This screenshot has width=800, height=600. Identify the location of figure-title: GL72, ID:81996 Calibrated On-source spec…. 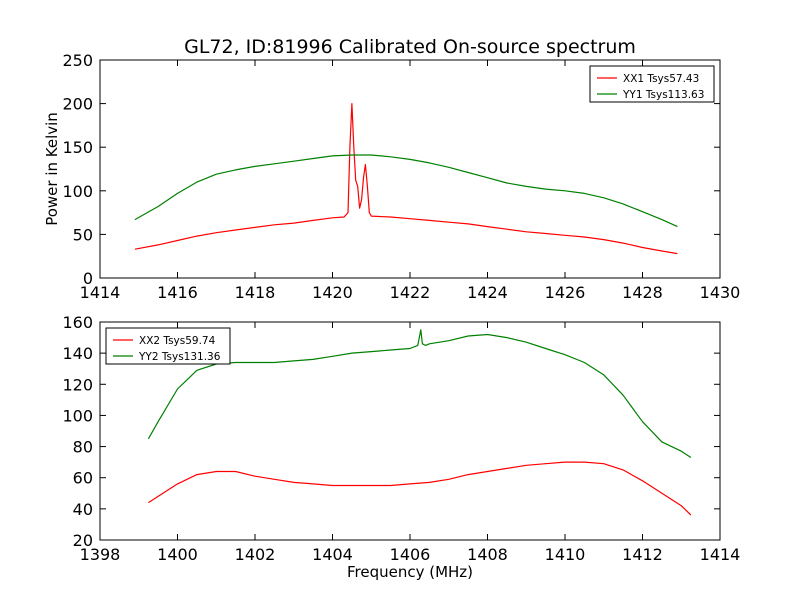
(410, 47).